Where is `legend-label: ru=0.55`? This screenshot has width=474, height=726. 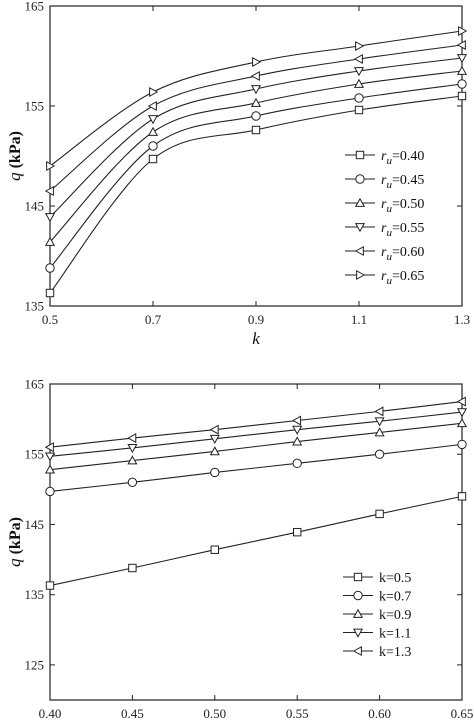 legend-label: ru=0.55 is located at coordinates (402, 230).